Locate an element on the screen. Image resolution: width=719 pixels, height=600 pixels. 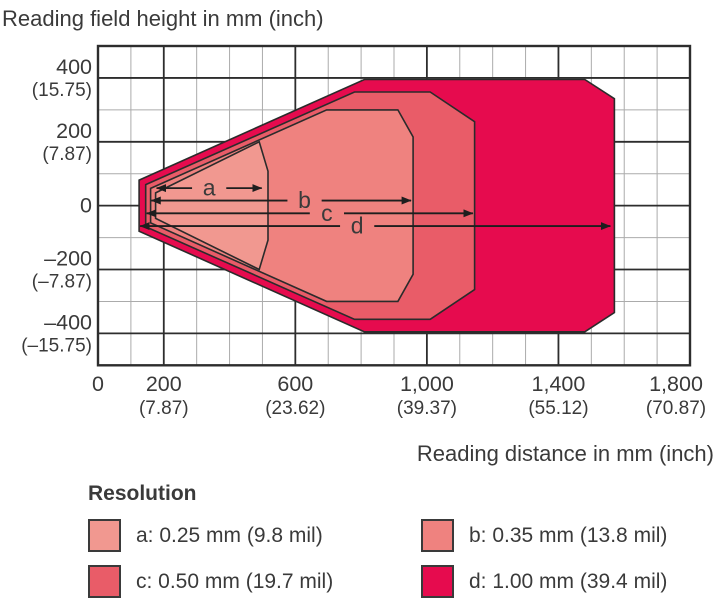
y-tick-mm: 200 is located at coordinates (74, 131).